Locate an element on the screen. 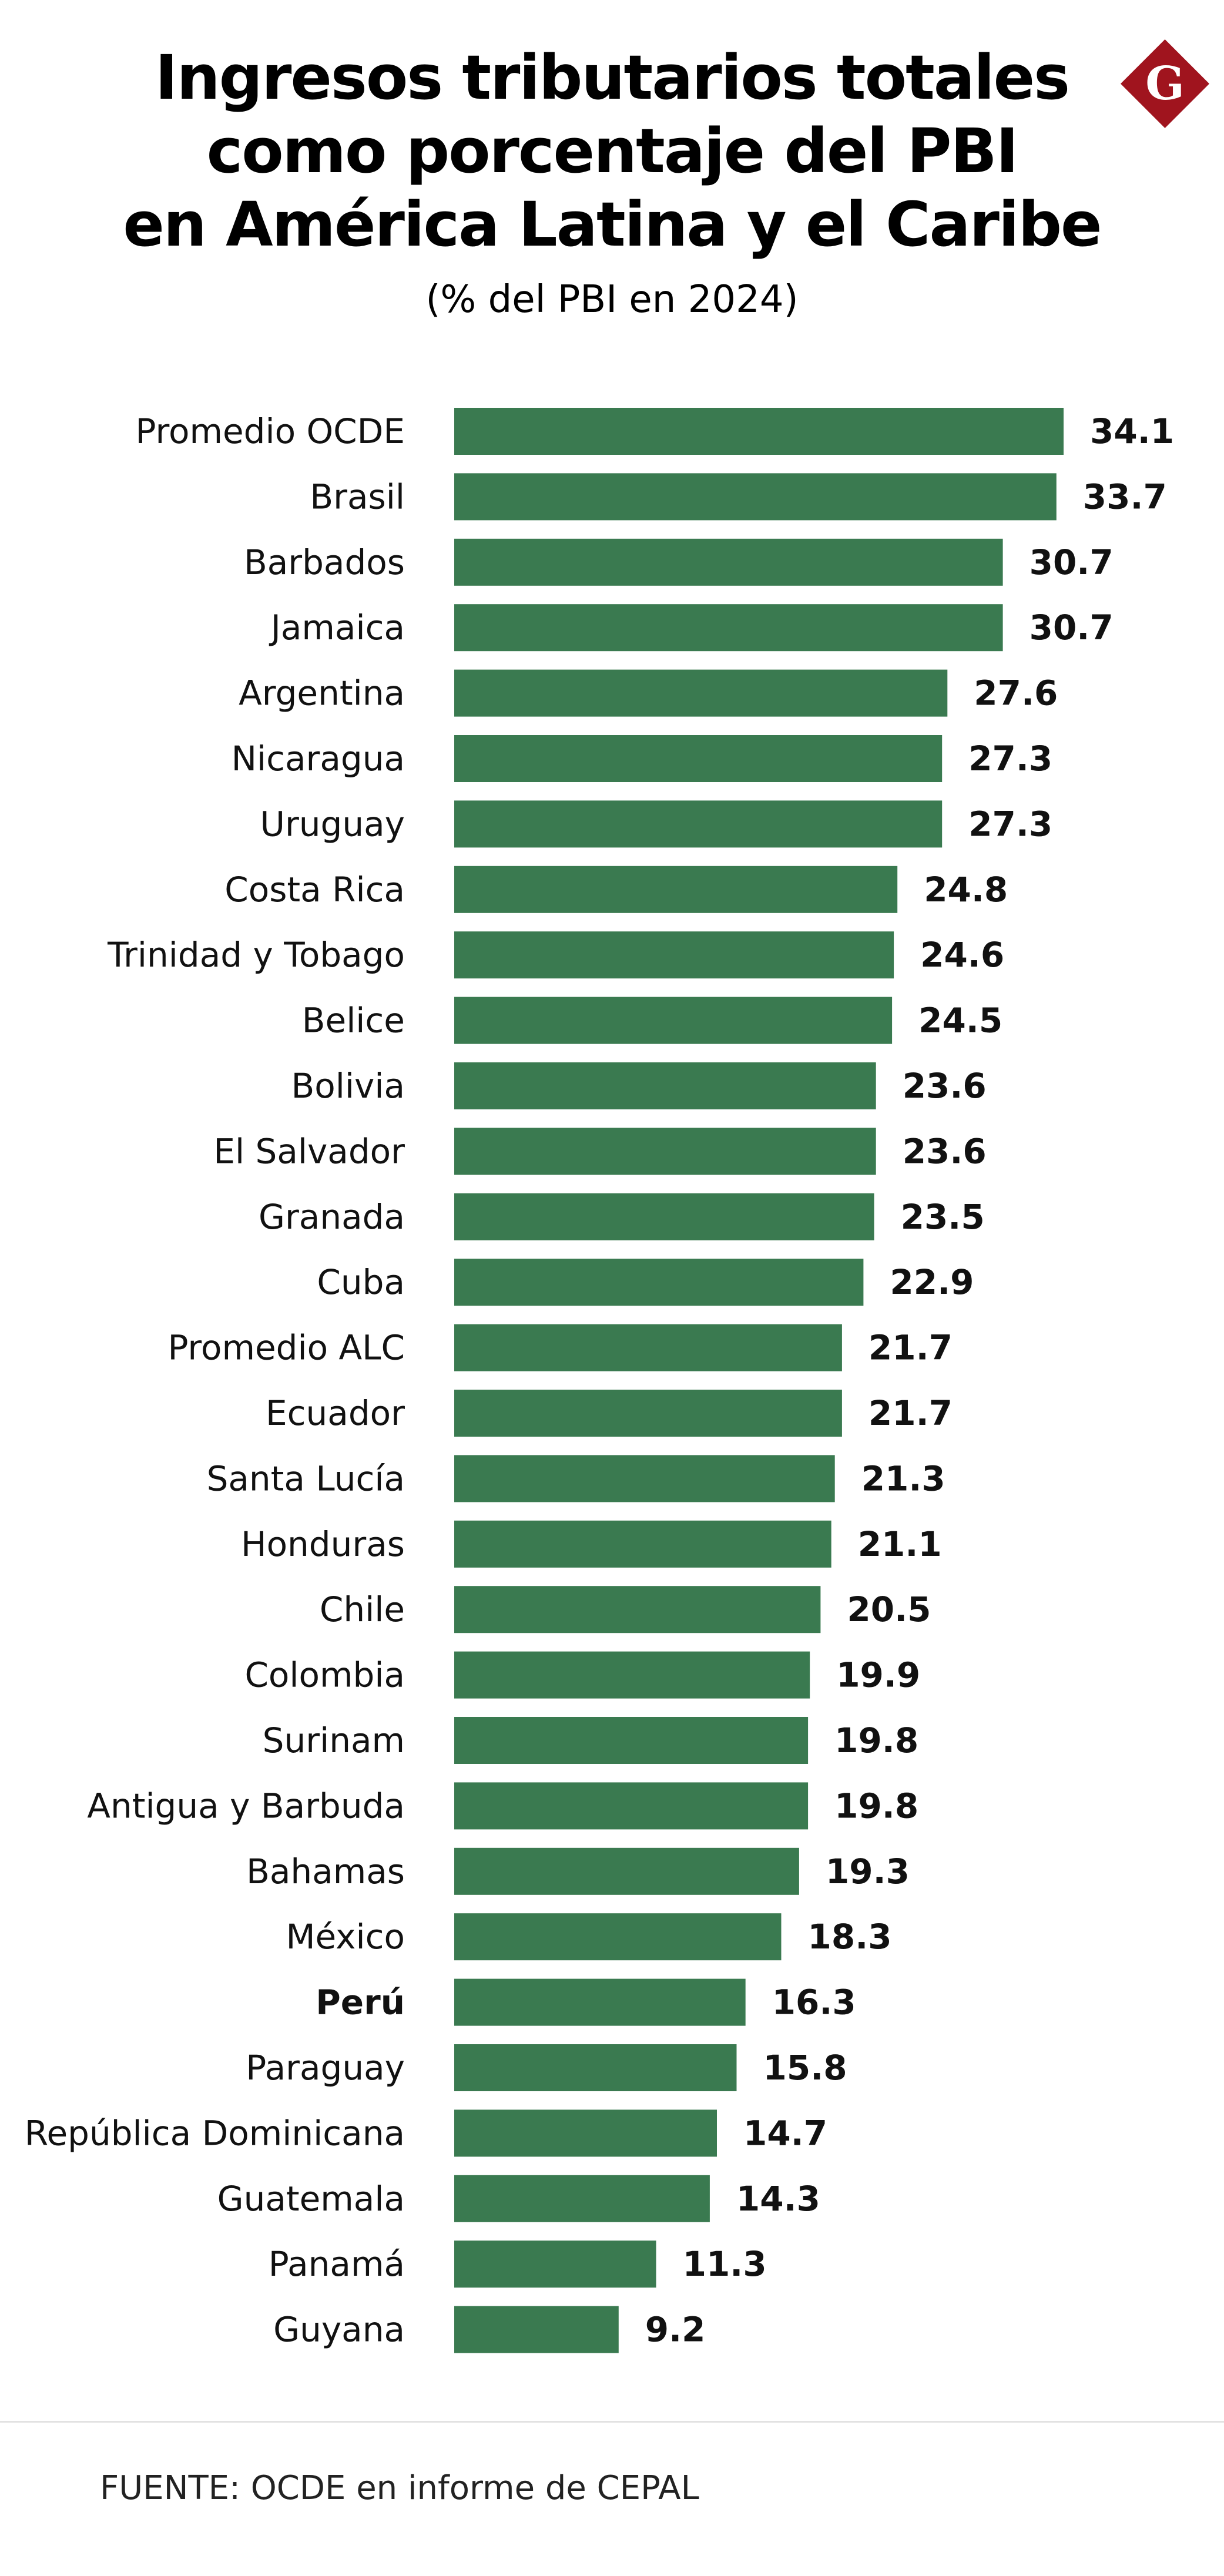  category-label-ecuador: Ecuador is located at coordinates (335, 1413).